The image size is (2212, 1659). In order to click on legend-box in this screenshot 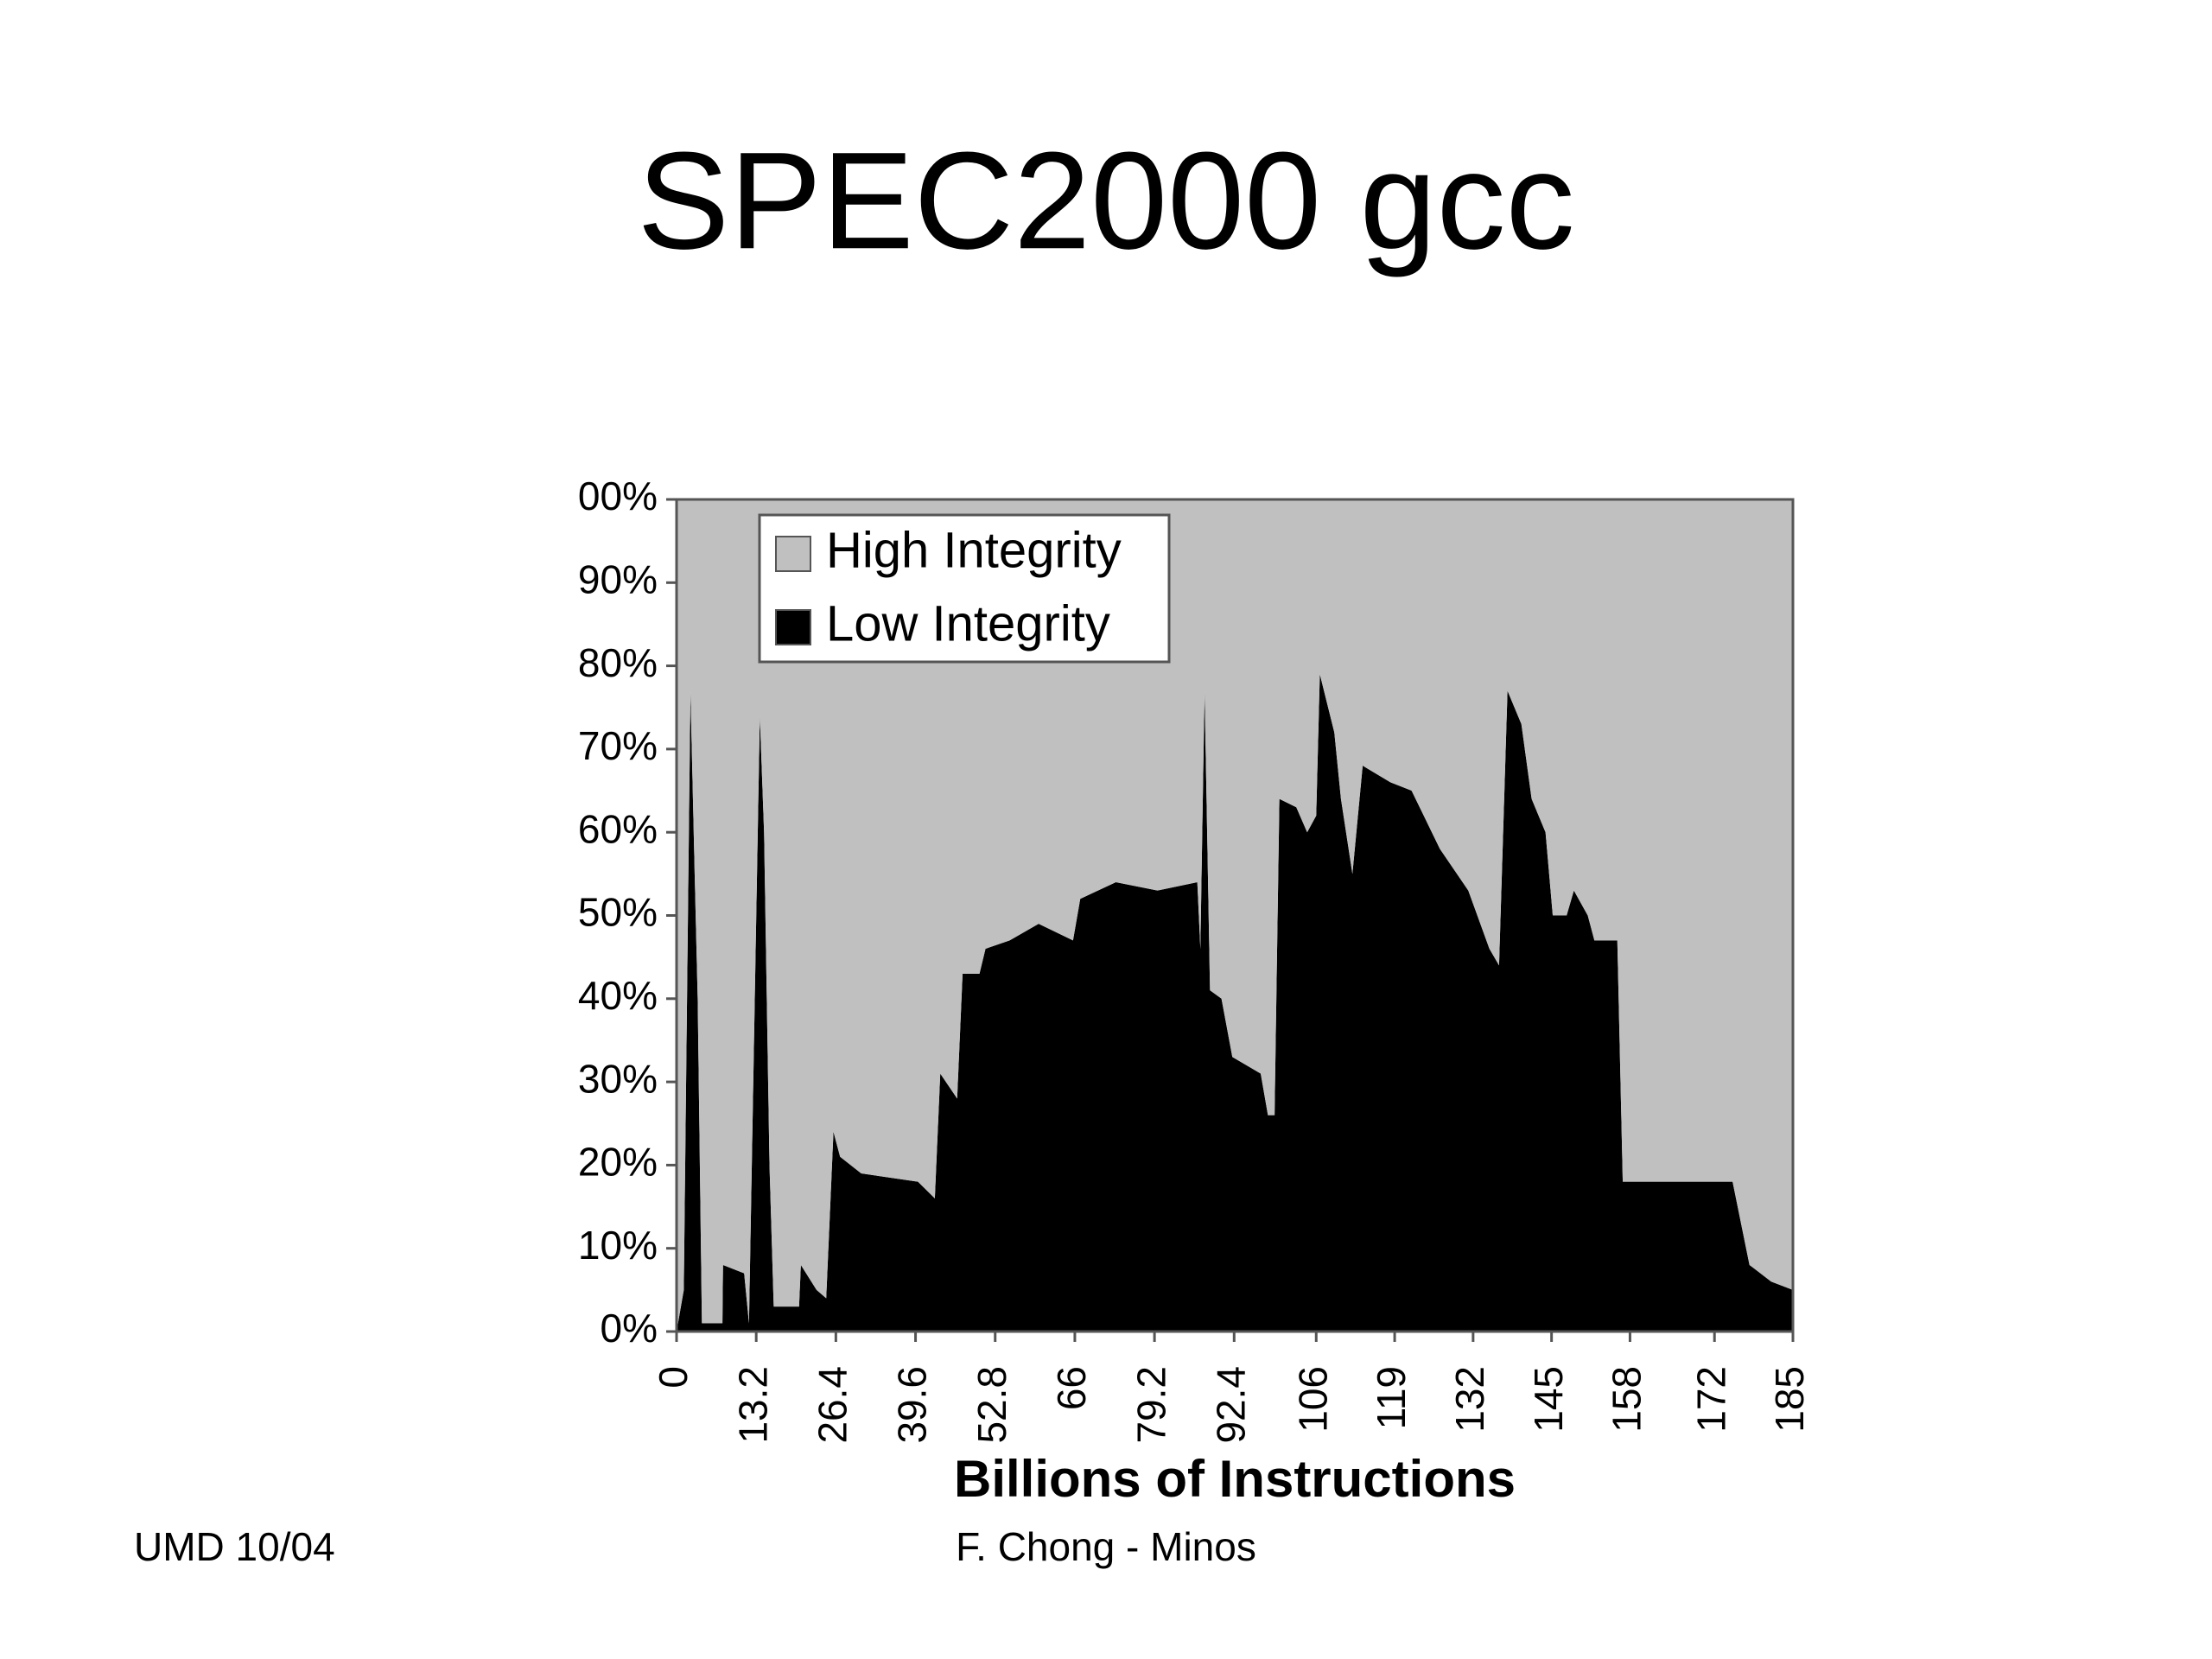, I will do `click(964, 588)`.